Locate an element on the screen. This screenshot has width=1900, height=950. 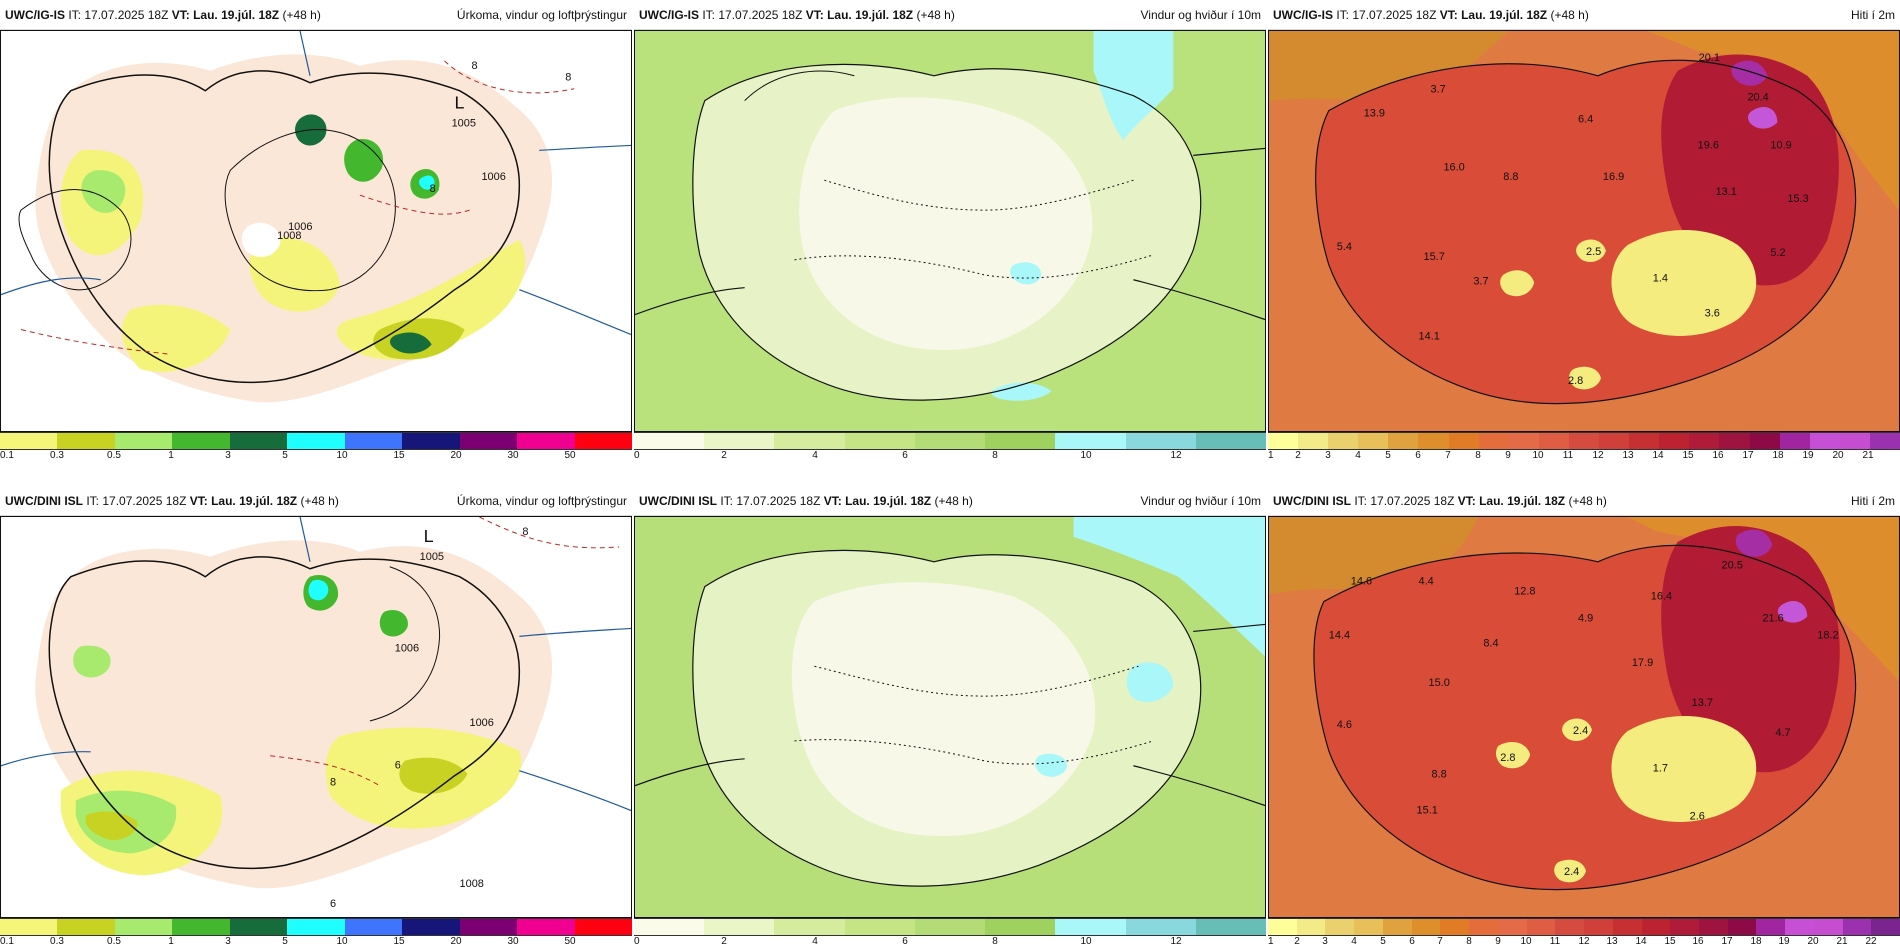
top-wind-product: Vindur og hviður í 10m is located at coordinates (1200, 15).